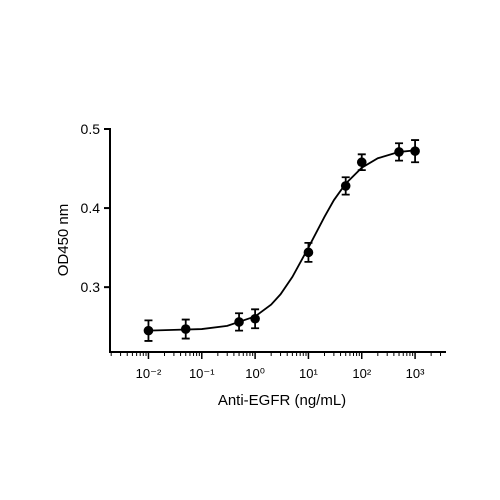 The height and width of the screenshot is (500, 500). What do you see at coordinates (63, 240) in the screenshot?
I see `y-axis-label: OD450 nm` at bounding box center [63, 240].